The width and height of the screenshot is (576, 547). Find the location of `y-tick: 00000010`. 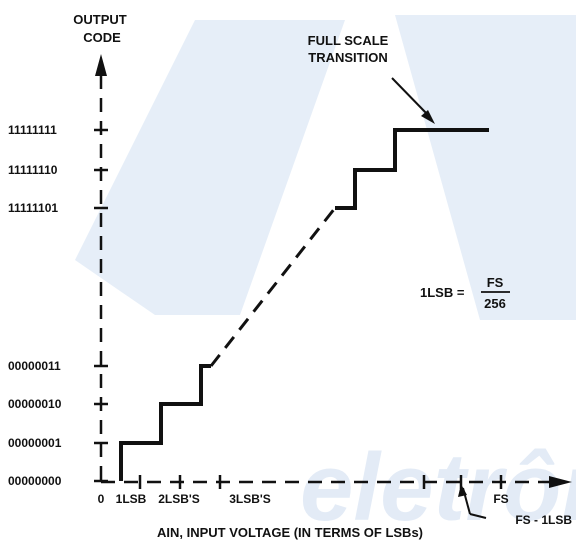

y-tick: 00000010 is located at coordinates (58, 404).